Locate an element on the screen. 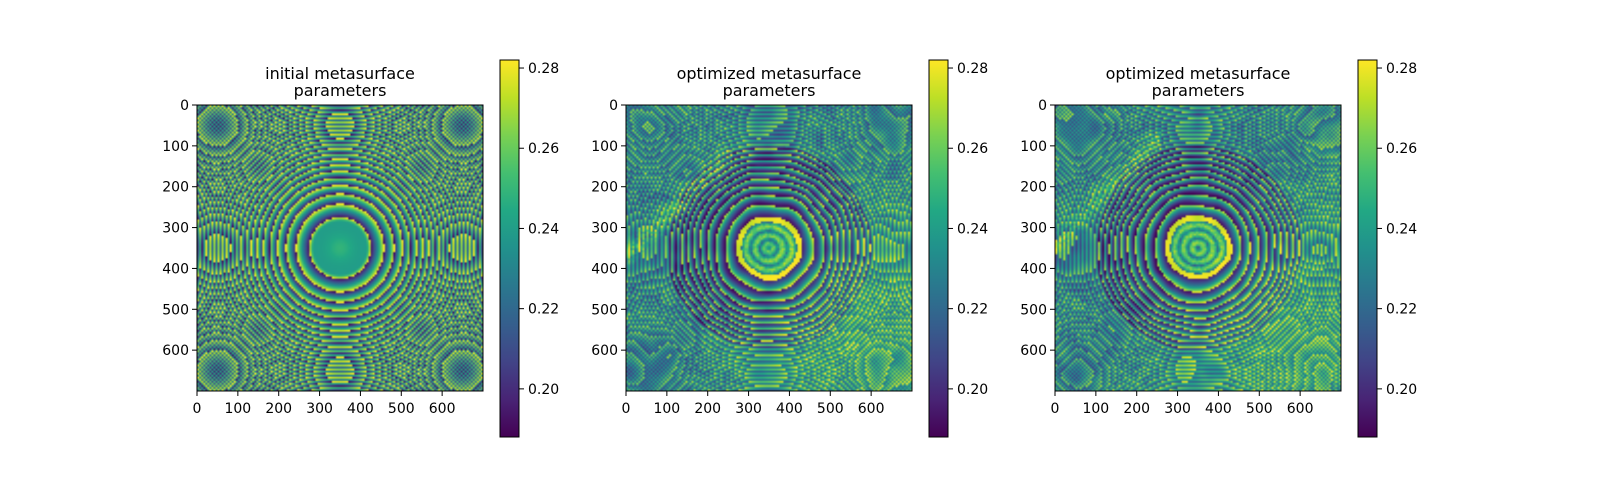 The height and width of the screenshot is (500, 1600). panel-title-line: initial metasurface is located at coordinates (340, 73).